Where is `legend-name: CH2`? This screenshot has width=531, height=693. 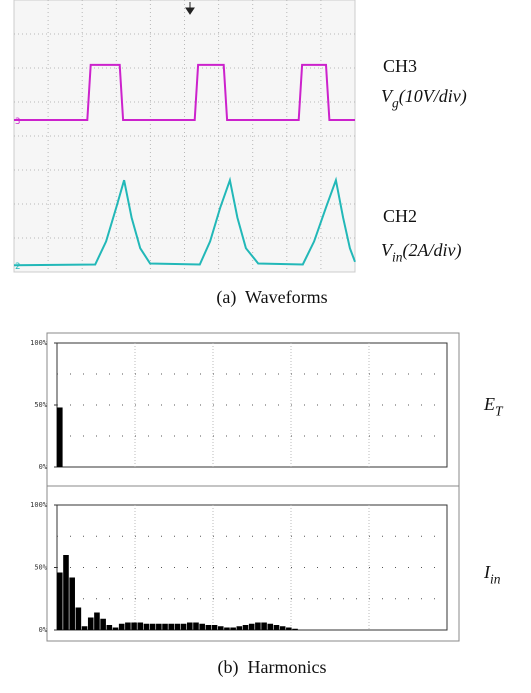
legend-name: CH2 is located at coordinates (400, 216).